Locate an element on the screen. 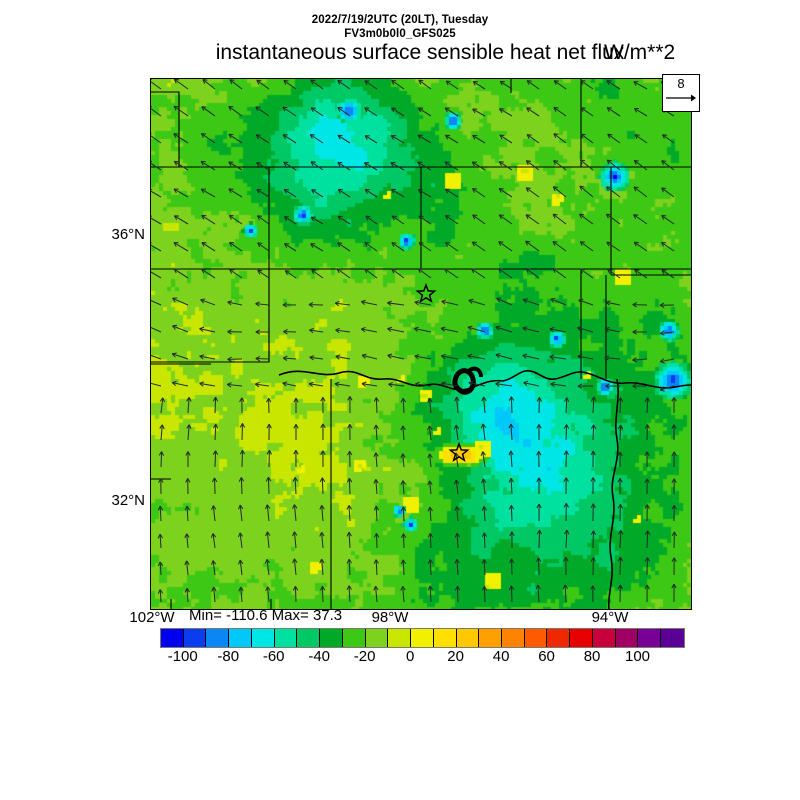  lat-tick-32n: 32°N is located at coordinates (128, 500).